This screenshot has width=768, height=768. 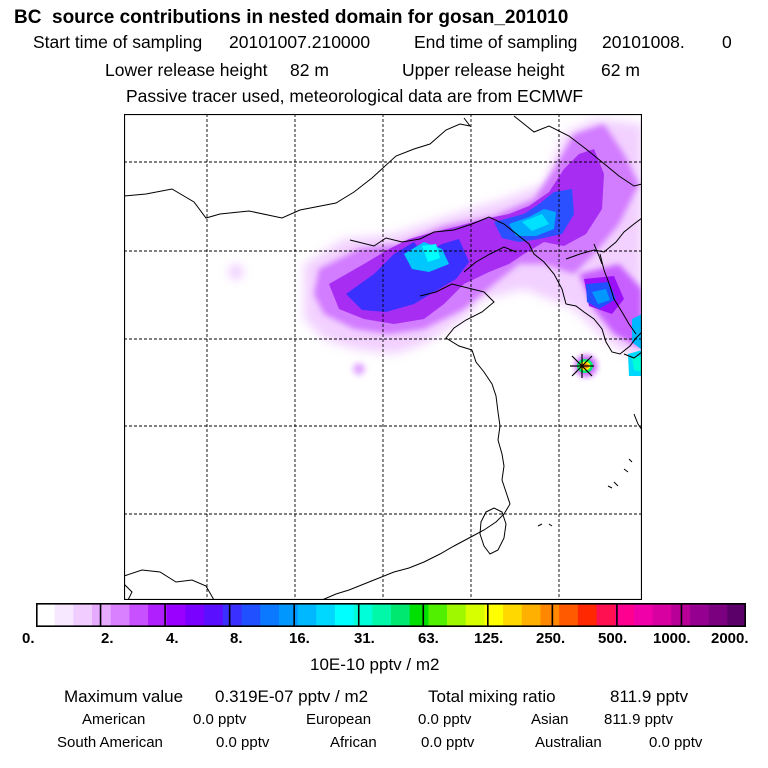 I want to click on upper-height-label: Upper release height, so click(x=483, y=70).